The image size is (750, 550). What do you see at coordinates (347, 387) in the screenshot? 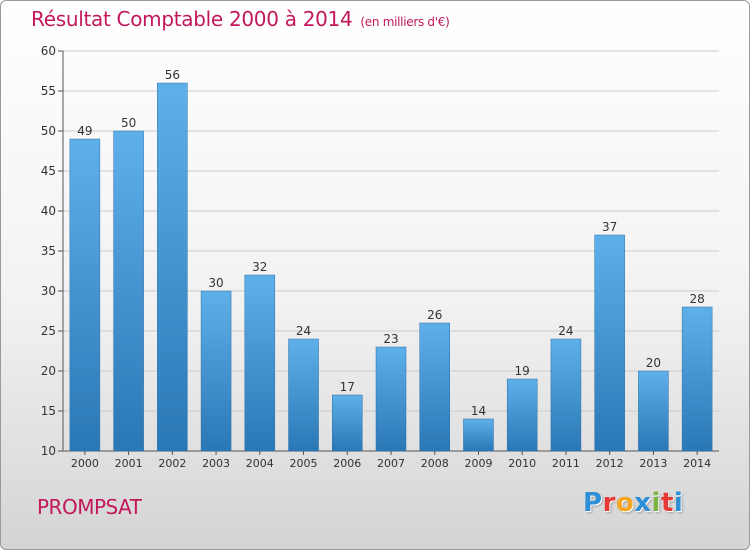
I see `bar-value-label: 17` at bounding box center [347, 387].